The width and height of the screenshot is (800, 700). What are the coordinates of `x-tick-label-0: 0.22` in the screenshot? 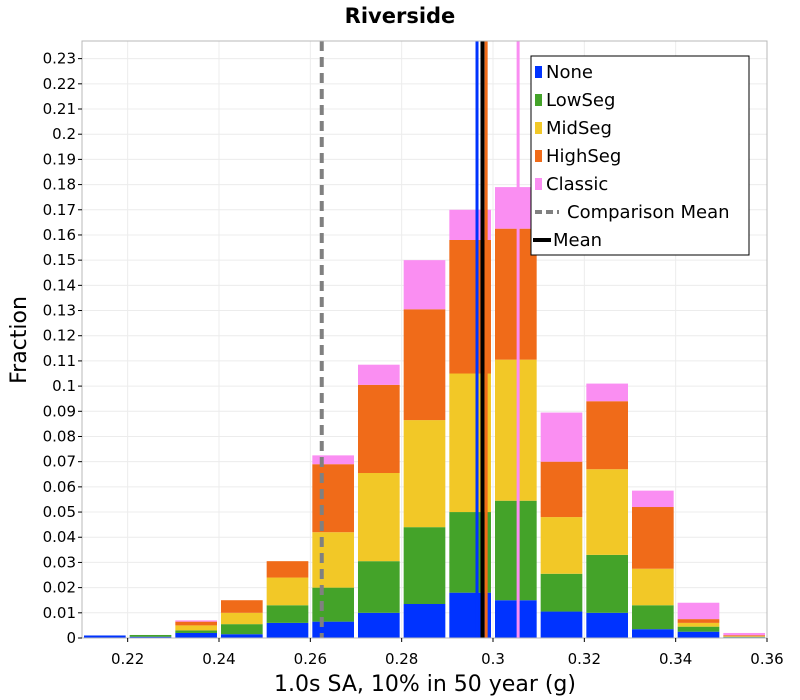 It's located at (127, 659).